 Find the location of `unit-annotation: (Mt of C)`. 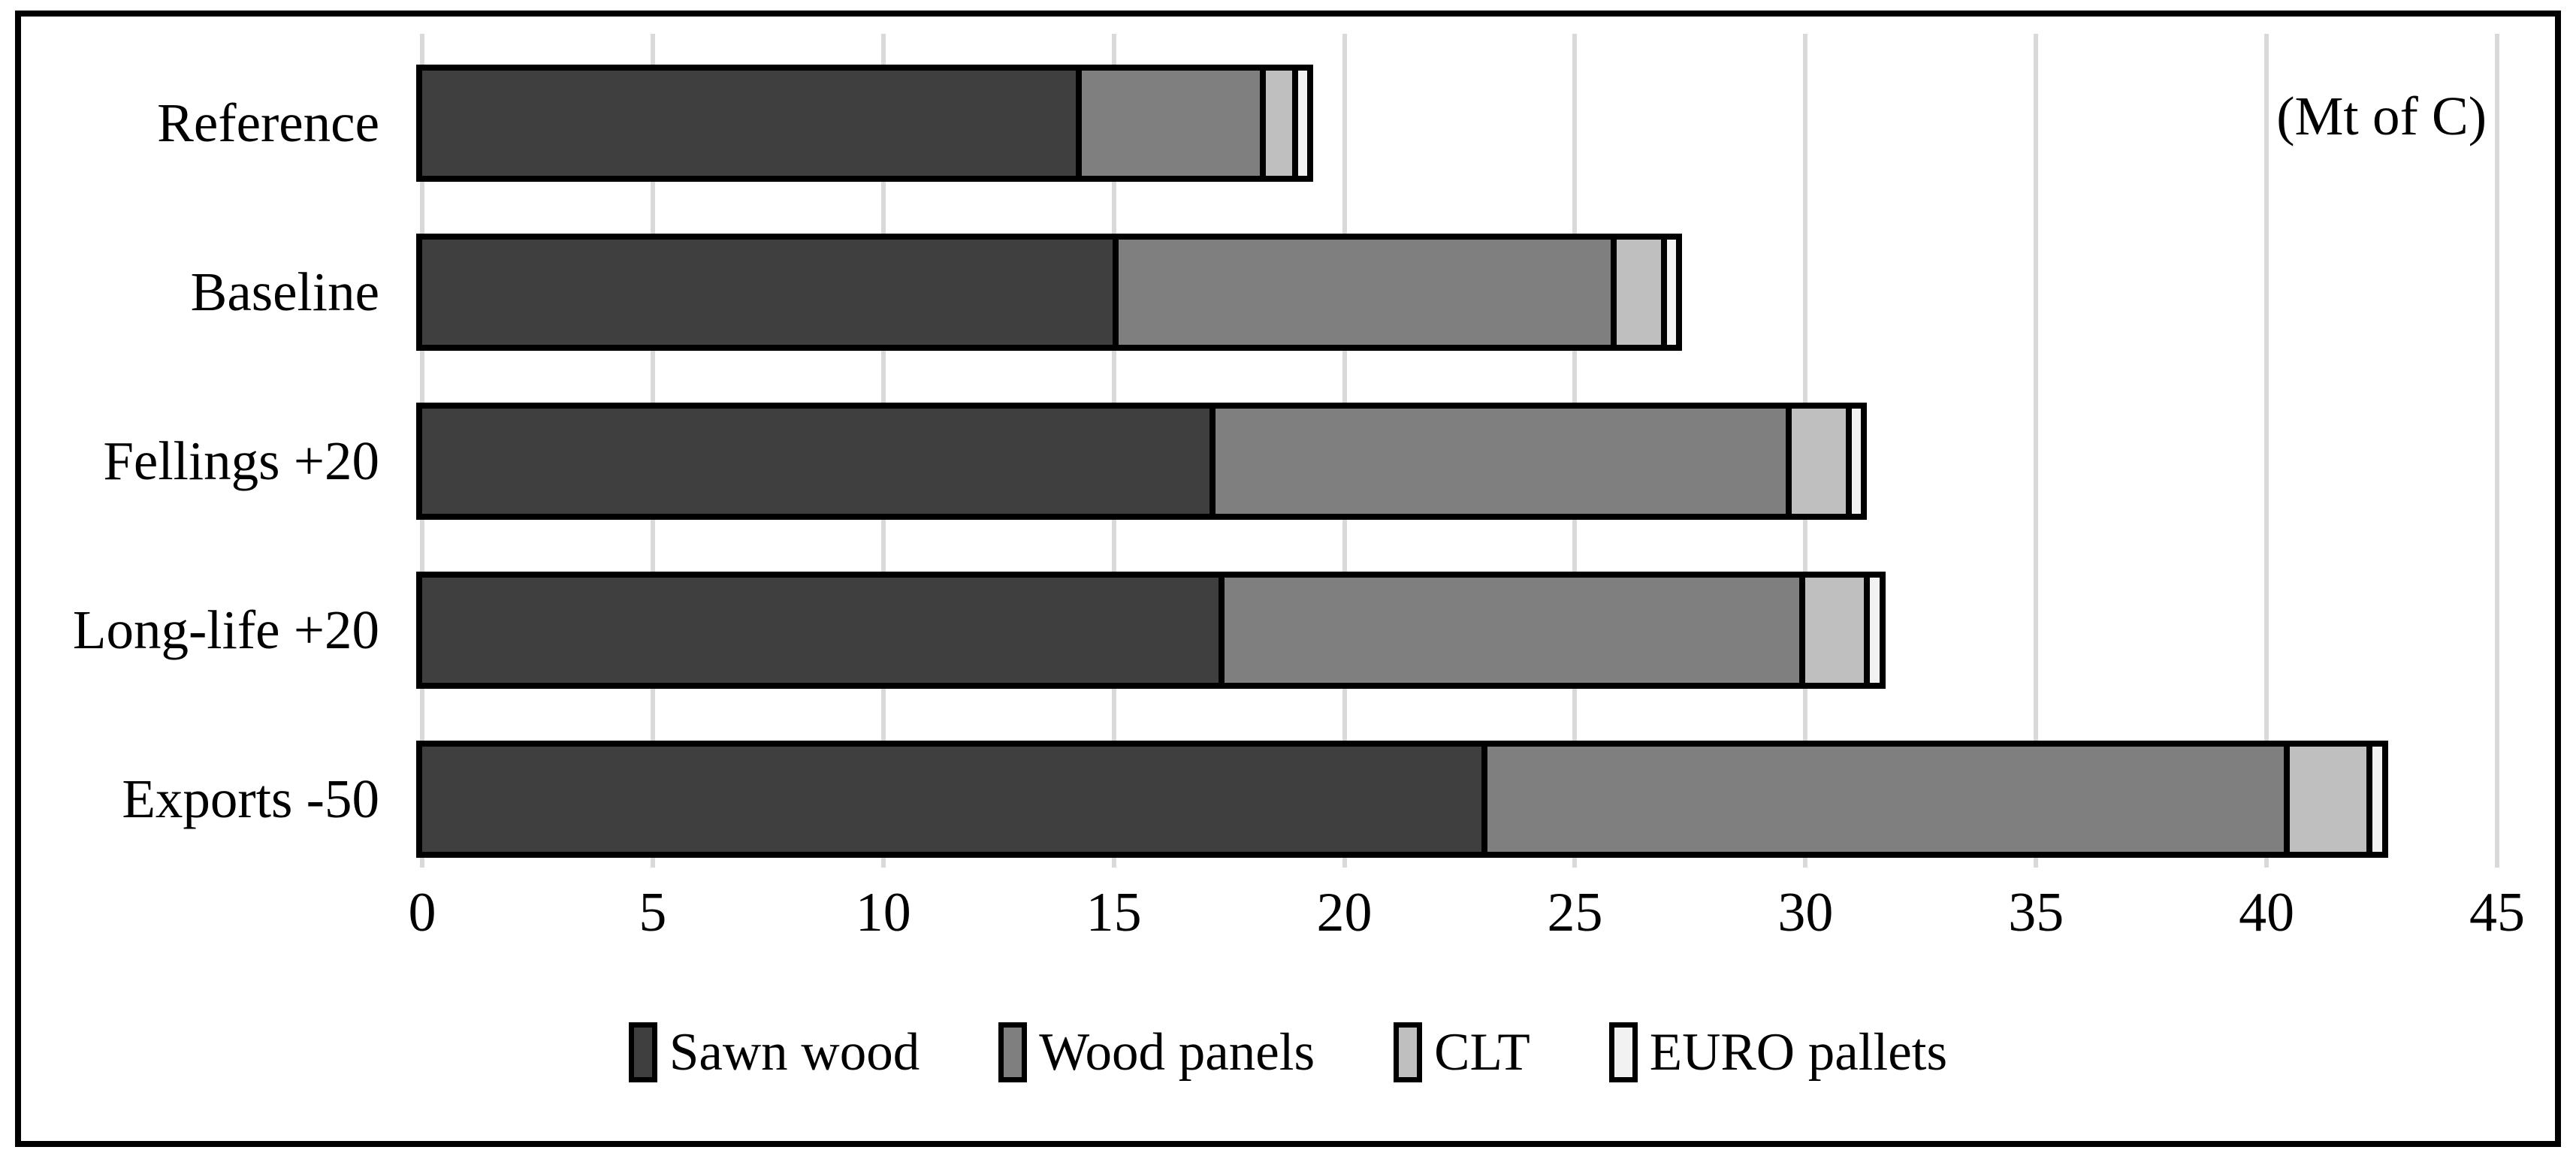

unit-annotation: (Mt of C) is located at coordinates (2381, 116).